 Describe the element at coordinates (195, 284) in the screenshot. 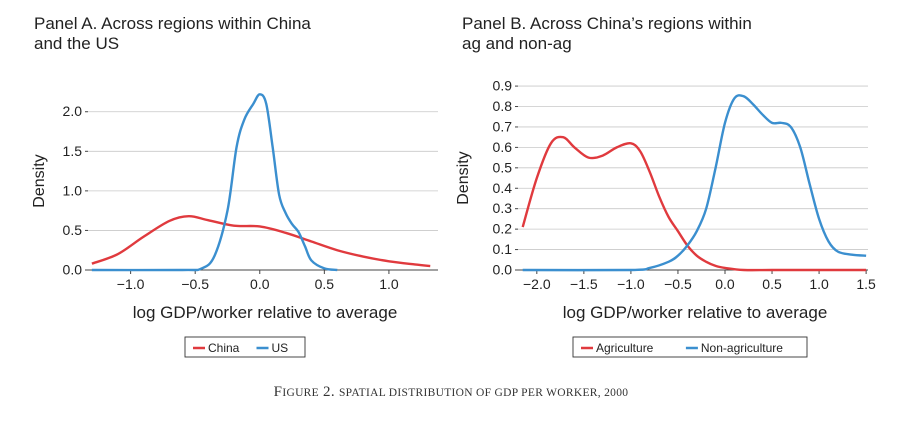

I see `panel-a-xtick-label: −0.5` at that location.